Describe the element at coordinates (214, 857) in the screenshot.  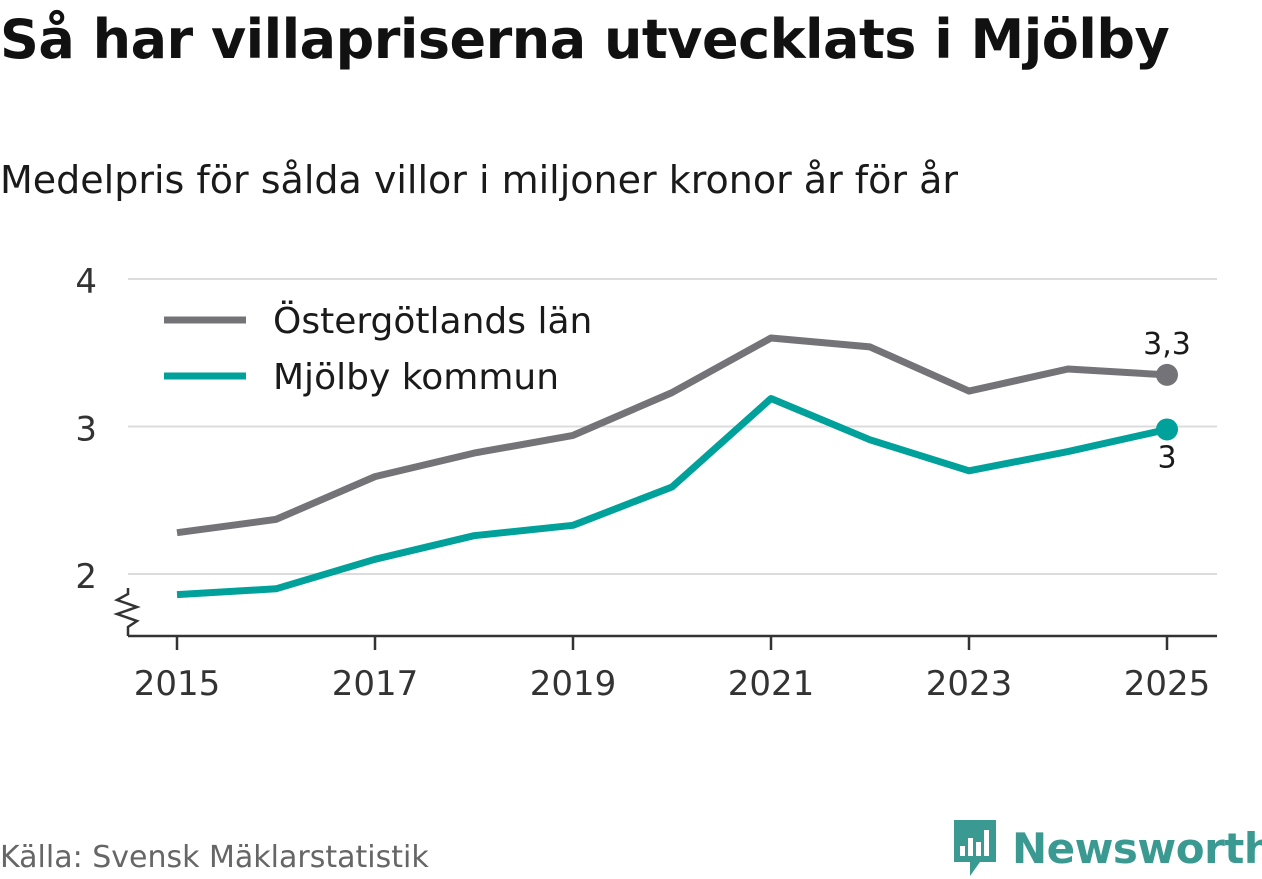
I see `source-note: Källa: Svensk Mäklarstatistik` at that location.